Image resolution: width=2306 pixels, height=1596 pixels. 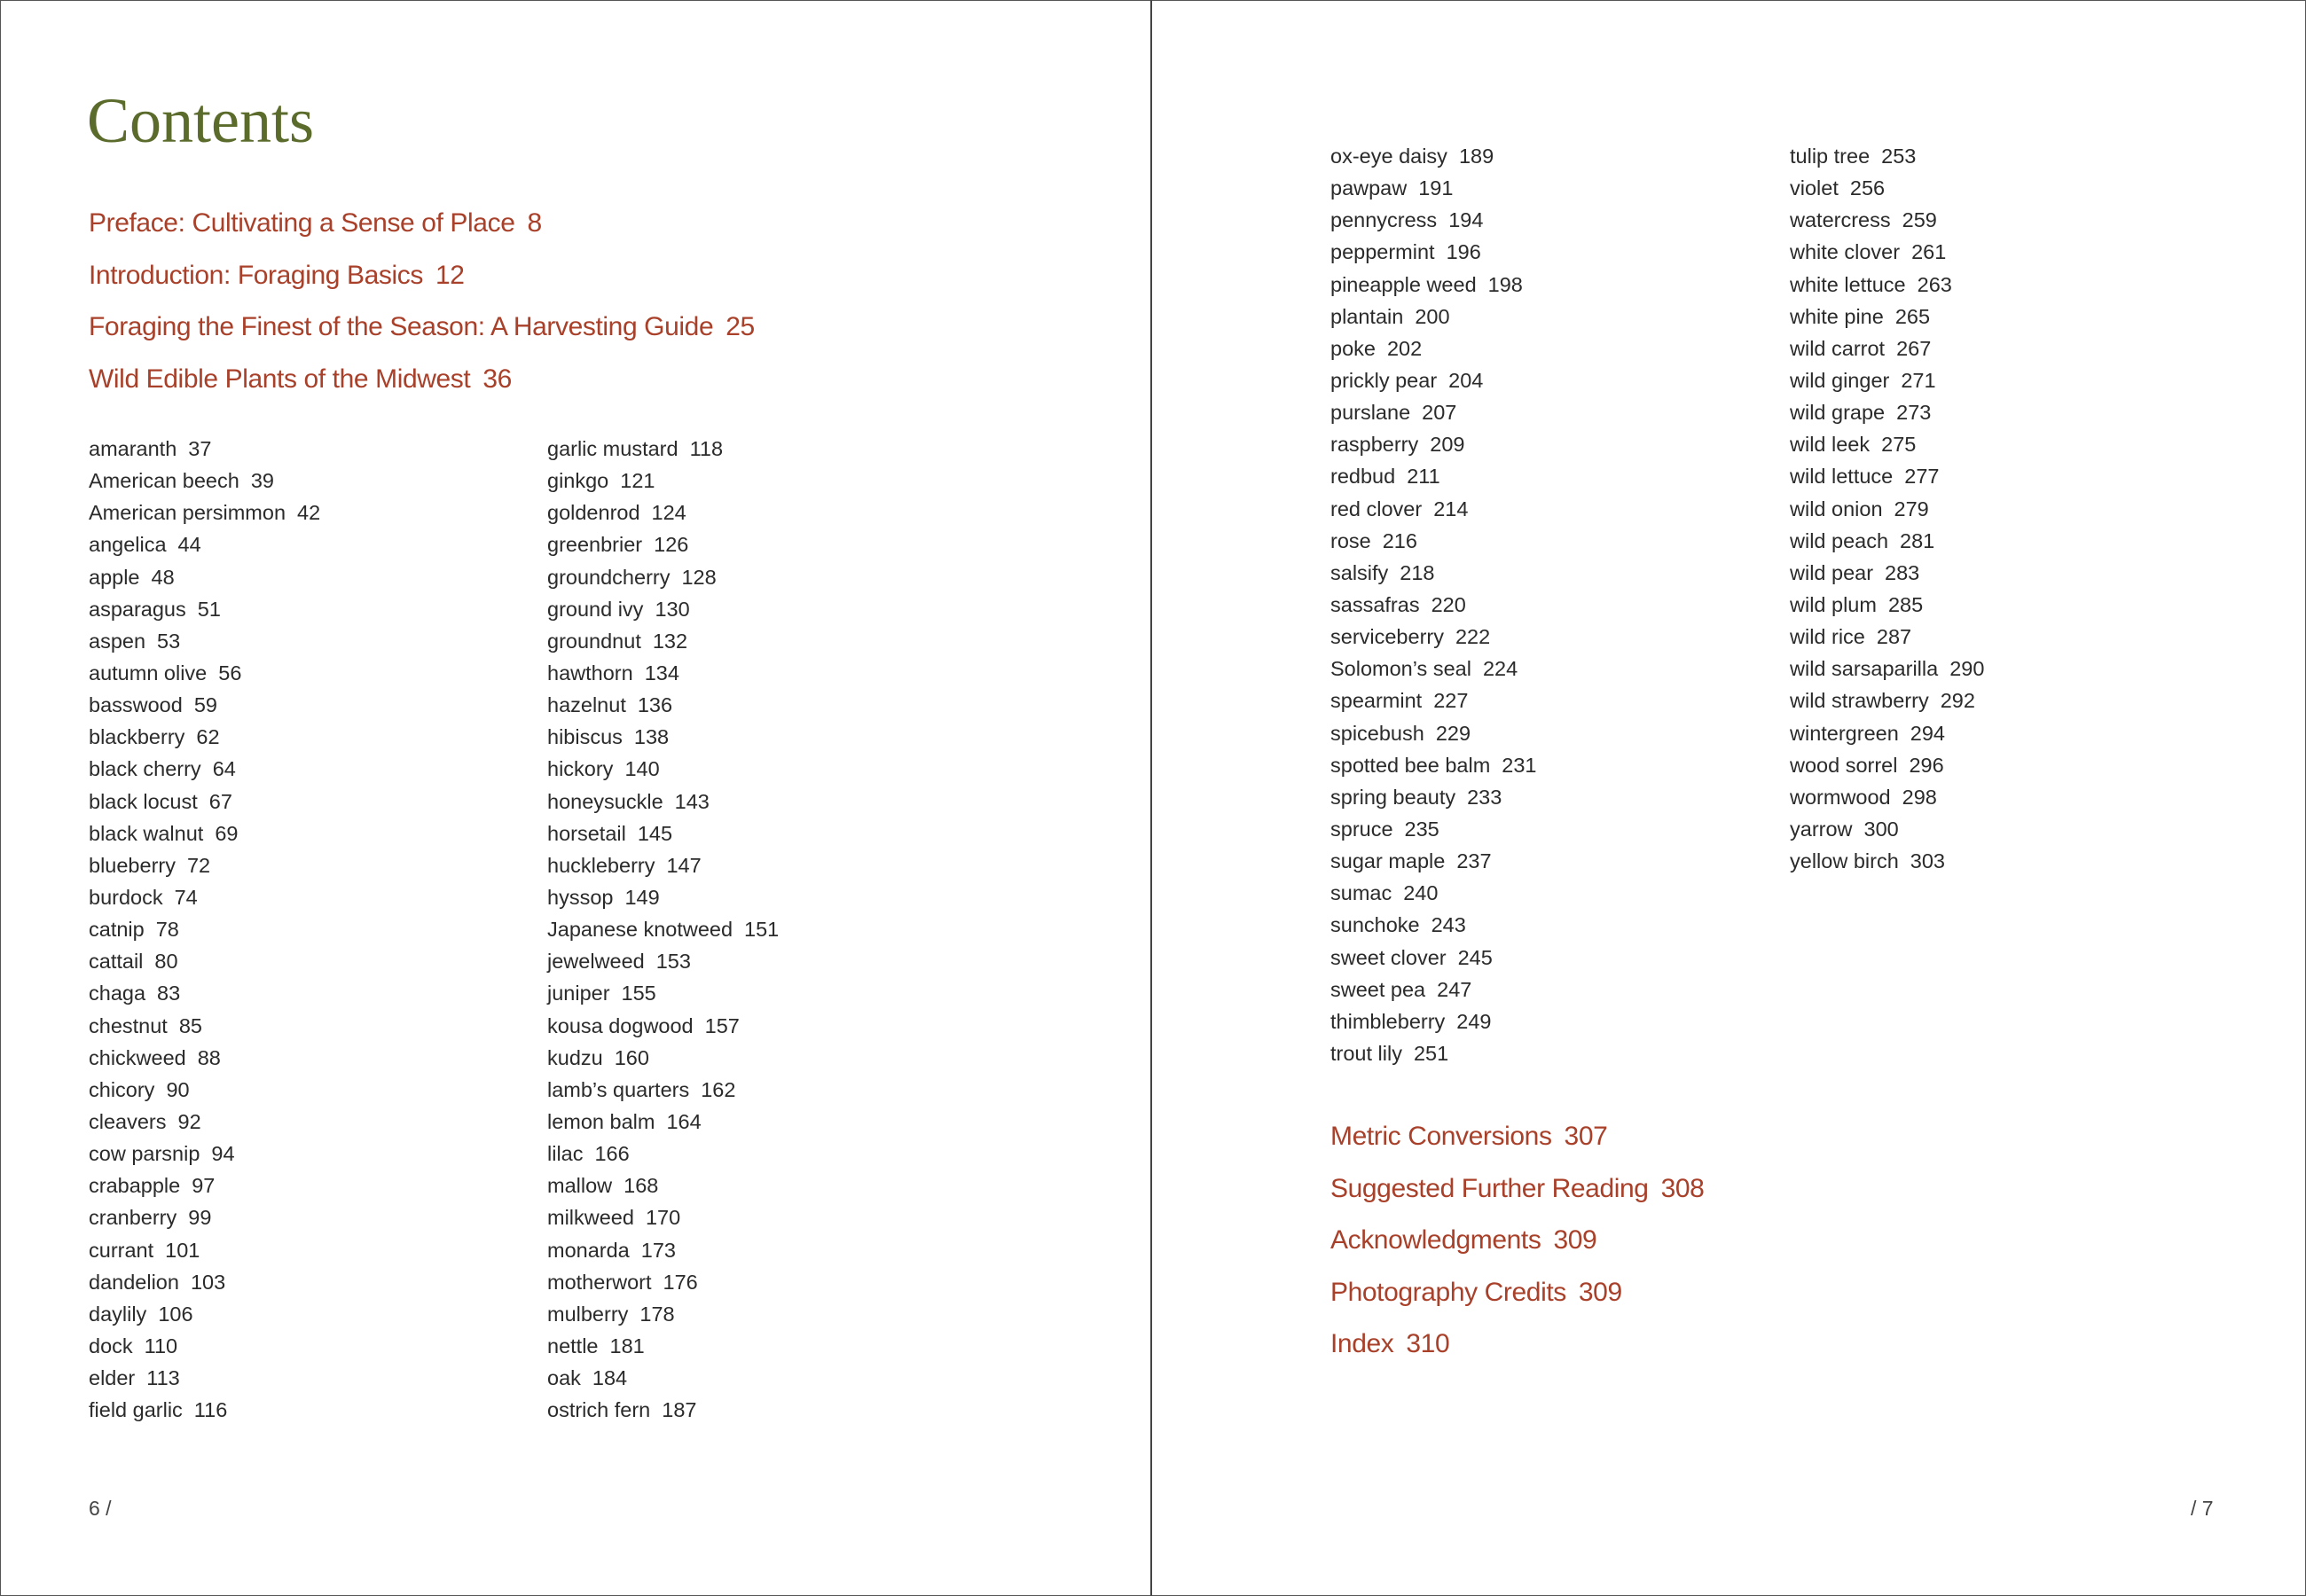 I want to click on section-entry: Suggested Further Reading 308, so click(x=1517, y=1190).